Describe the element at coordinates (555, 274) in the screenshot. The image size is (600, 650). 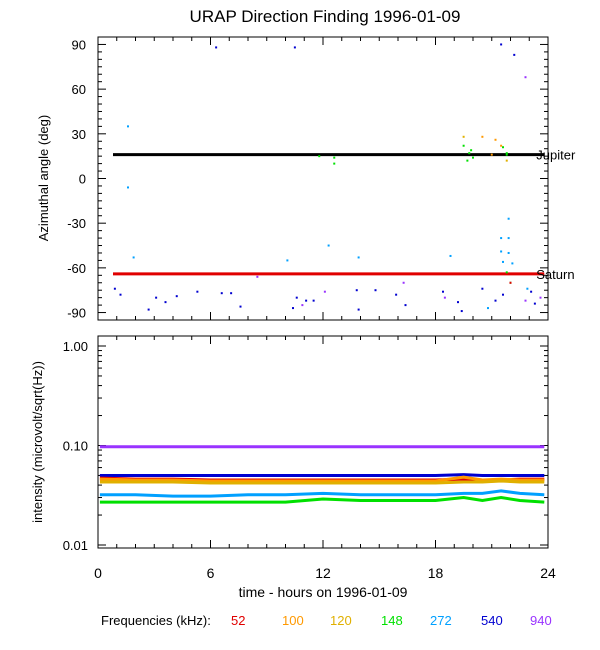
I see `reference-label-saturn: Saturn` at that location.